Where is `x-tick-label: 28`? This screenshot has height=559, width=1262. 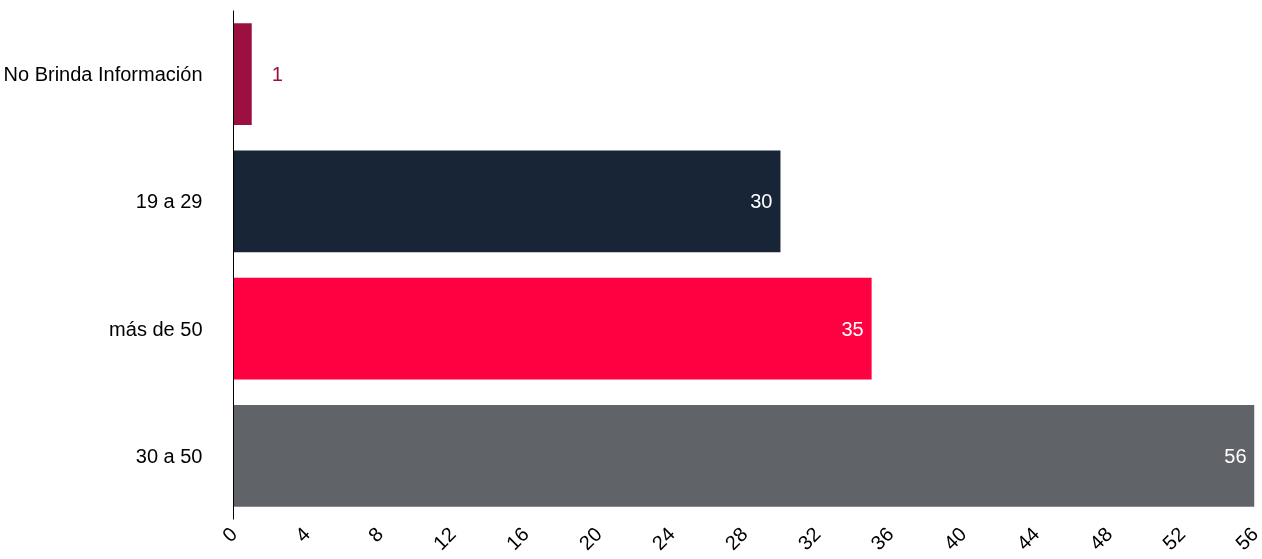 x-tick-label: 28 is located at coordinates (736, 538).